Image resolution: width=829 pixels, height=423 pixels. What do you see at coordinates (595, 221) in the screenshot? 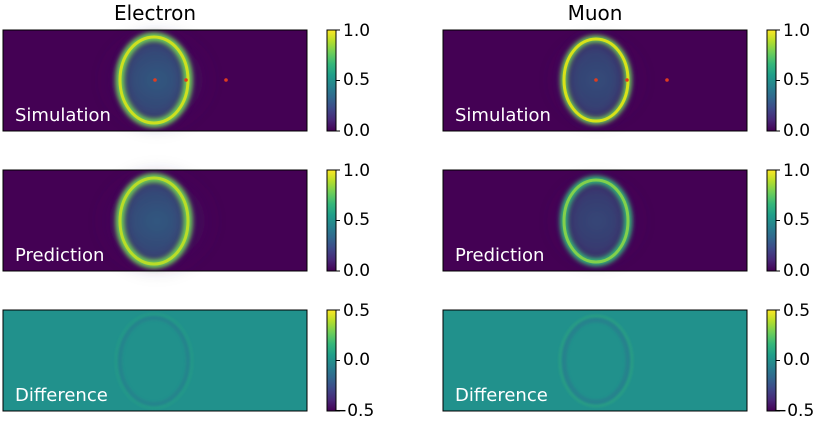
I see `panel-muon-prediction` at bounding box center [595, 221].